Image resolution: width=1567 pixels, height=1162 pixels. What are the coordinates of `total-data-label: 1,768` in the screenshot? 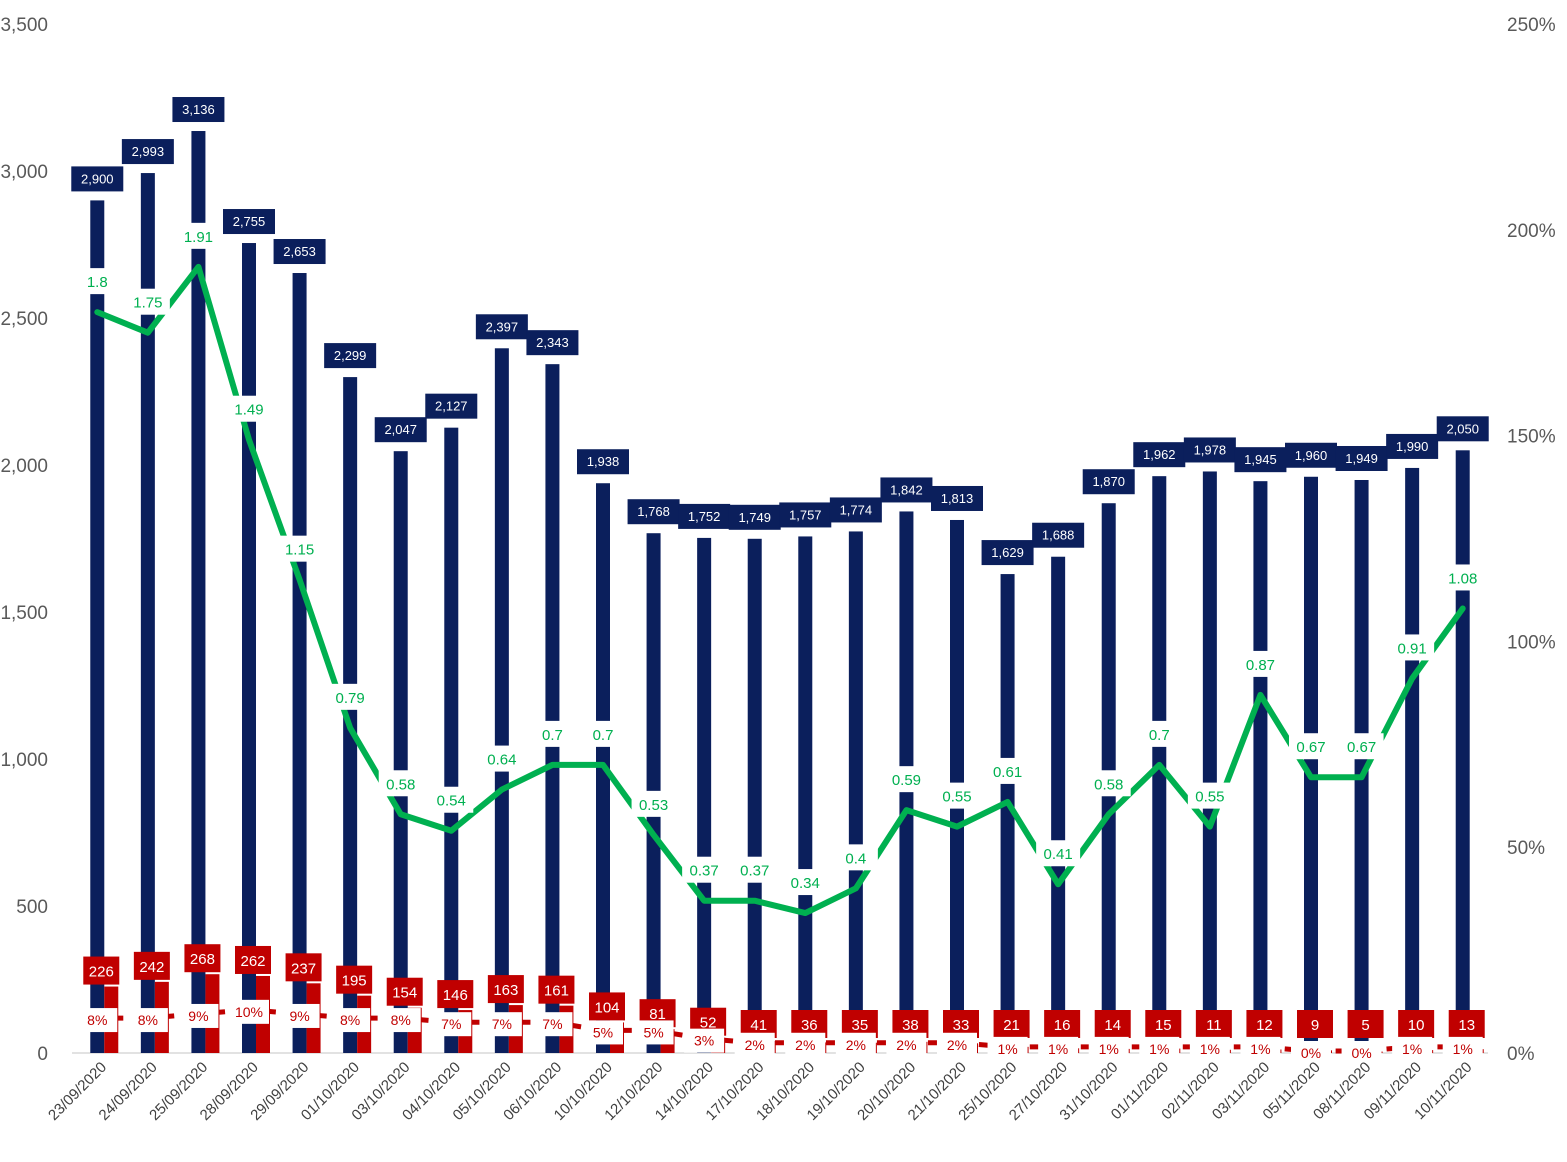 It's located at (653, 511).